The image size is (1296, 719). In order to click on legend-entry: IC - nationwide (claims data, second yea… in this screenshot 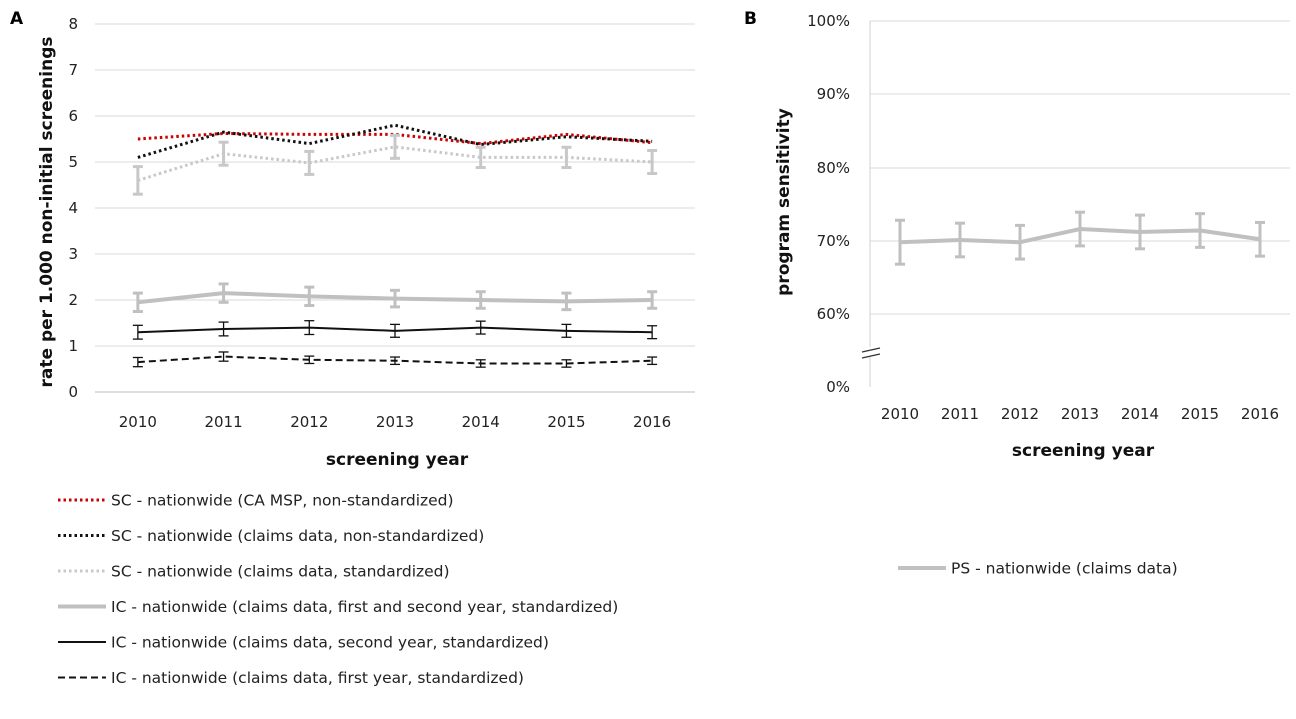, I will do `click(330, 643)`.